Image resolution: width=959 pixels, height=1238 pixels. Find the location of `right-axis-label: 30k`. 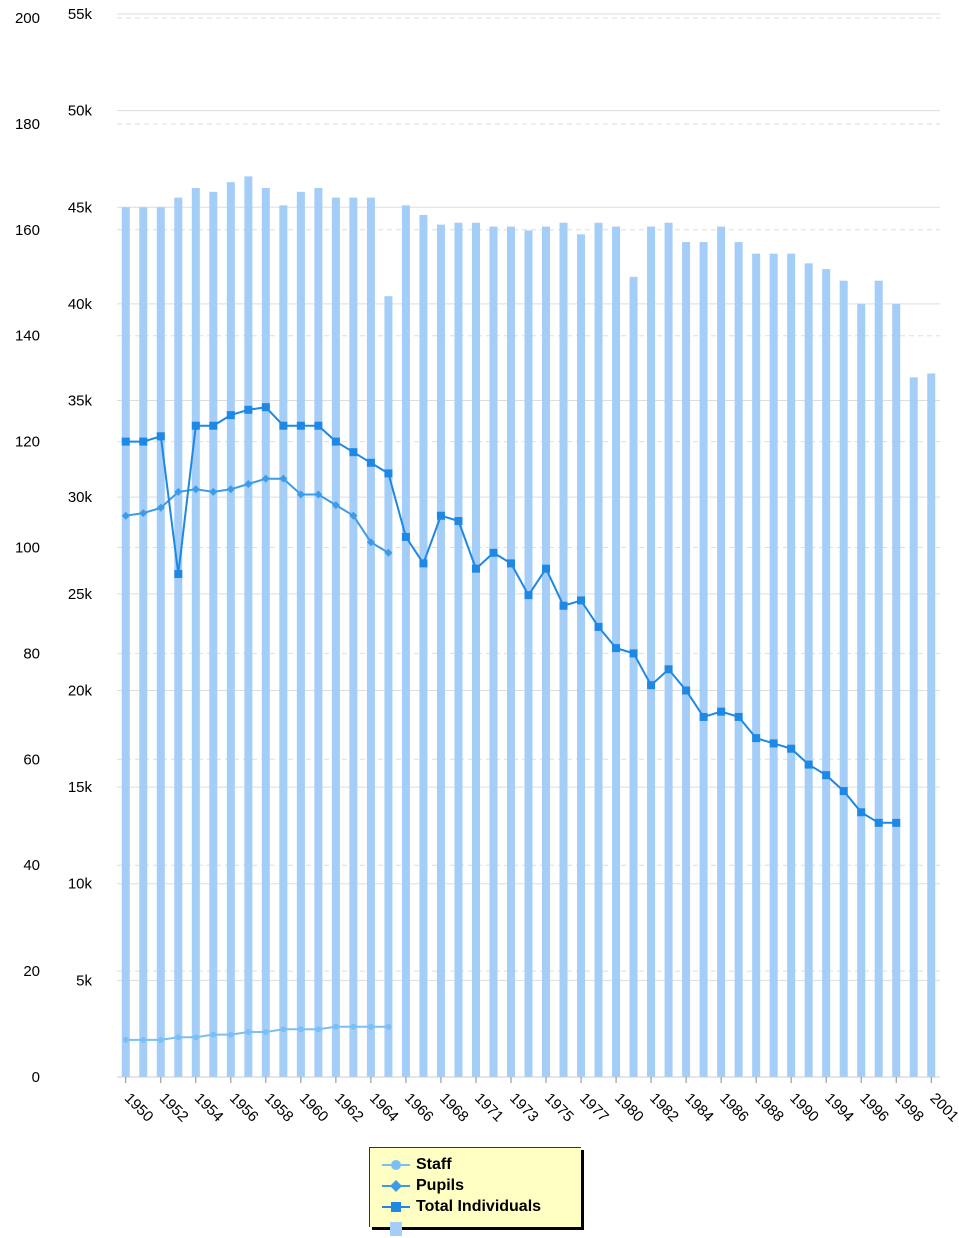

right-axis-label: 30k is located at coordinates (80, 497).